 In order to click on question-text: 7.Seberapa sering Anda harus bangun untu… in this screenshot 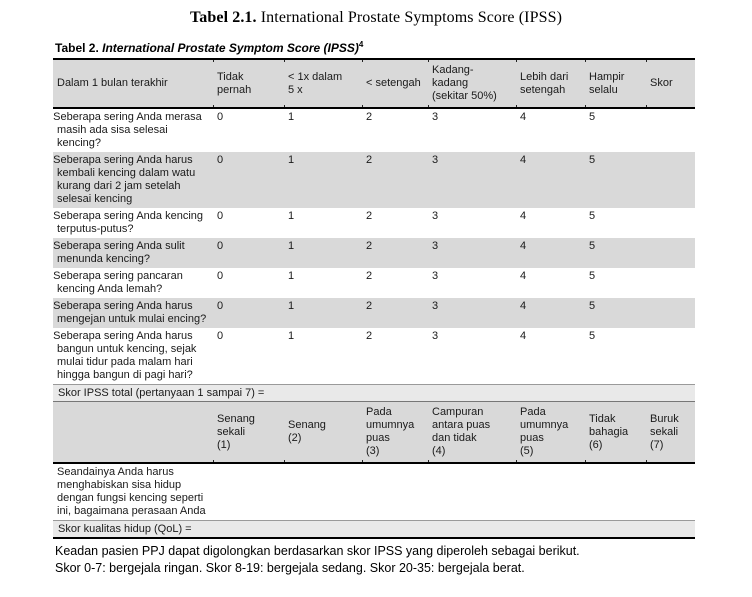, I will do `click(125, 355)`.